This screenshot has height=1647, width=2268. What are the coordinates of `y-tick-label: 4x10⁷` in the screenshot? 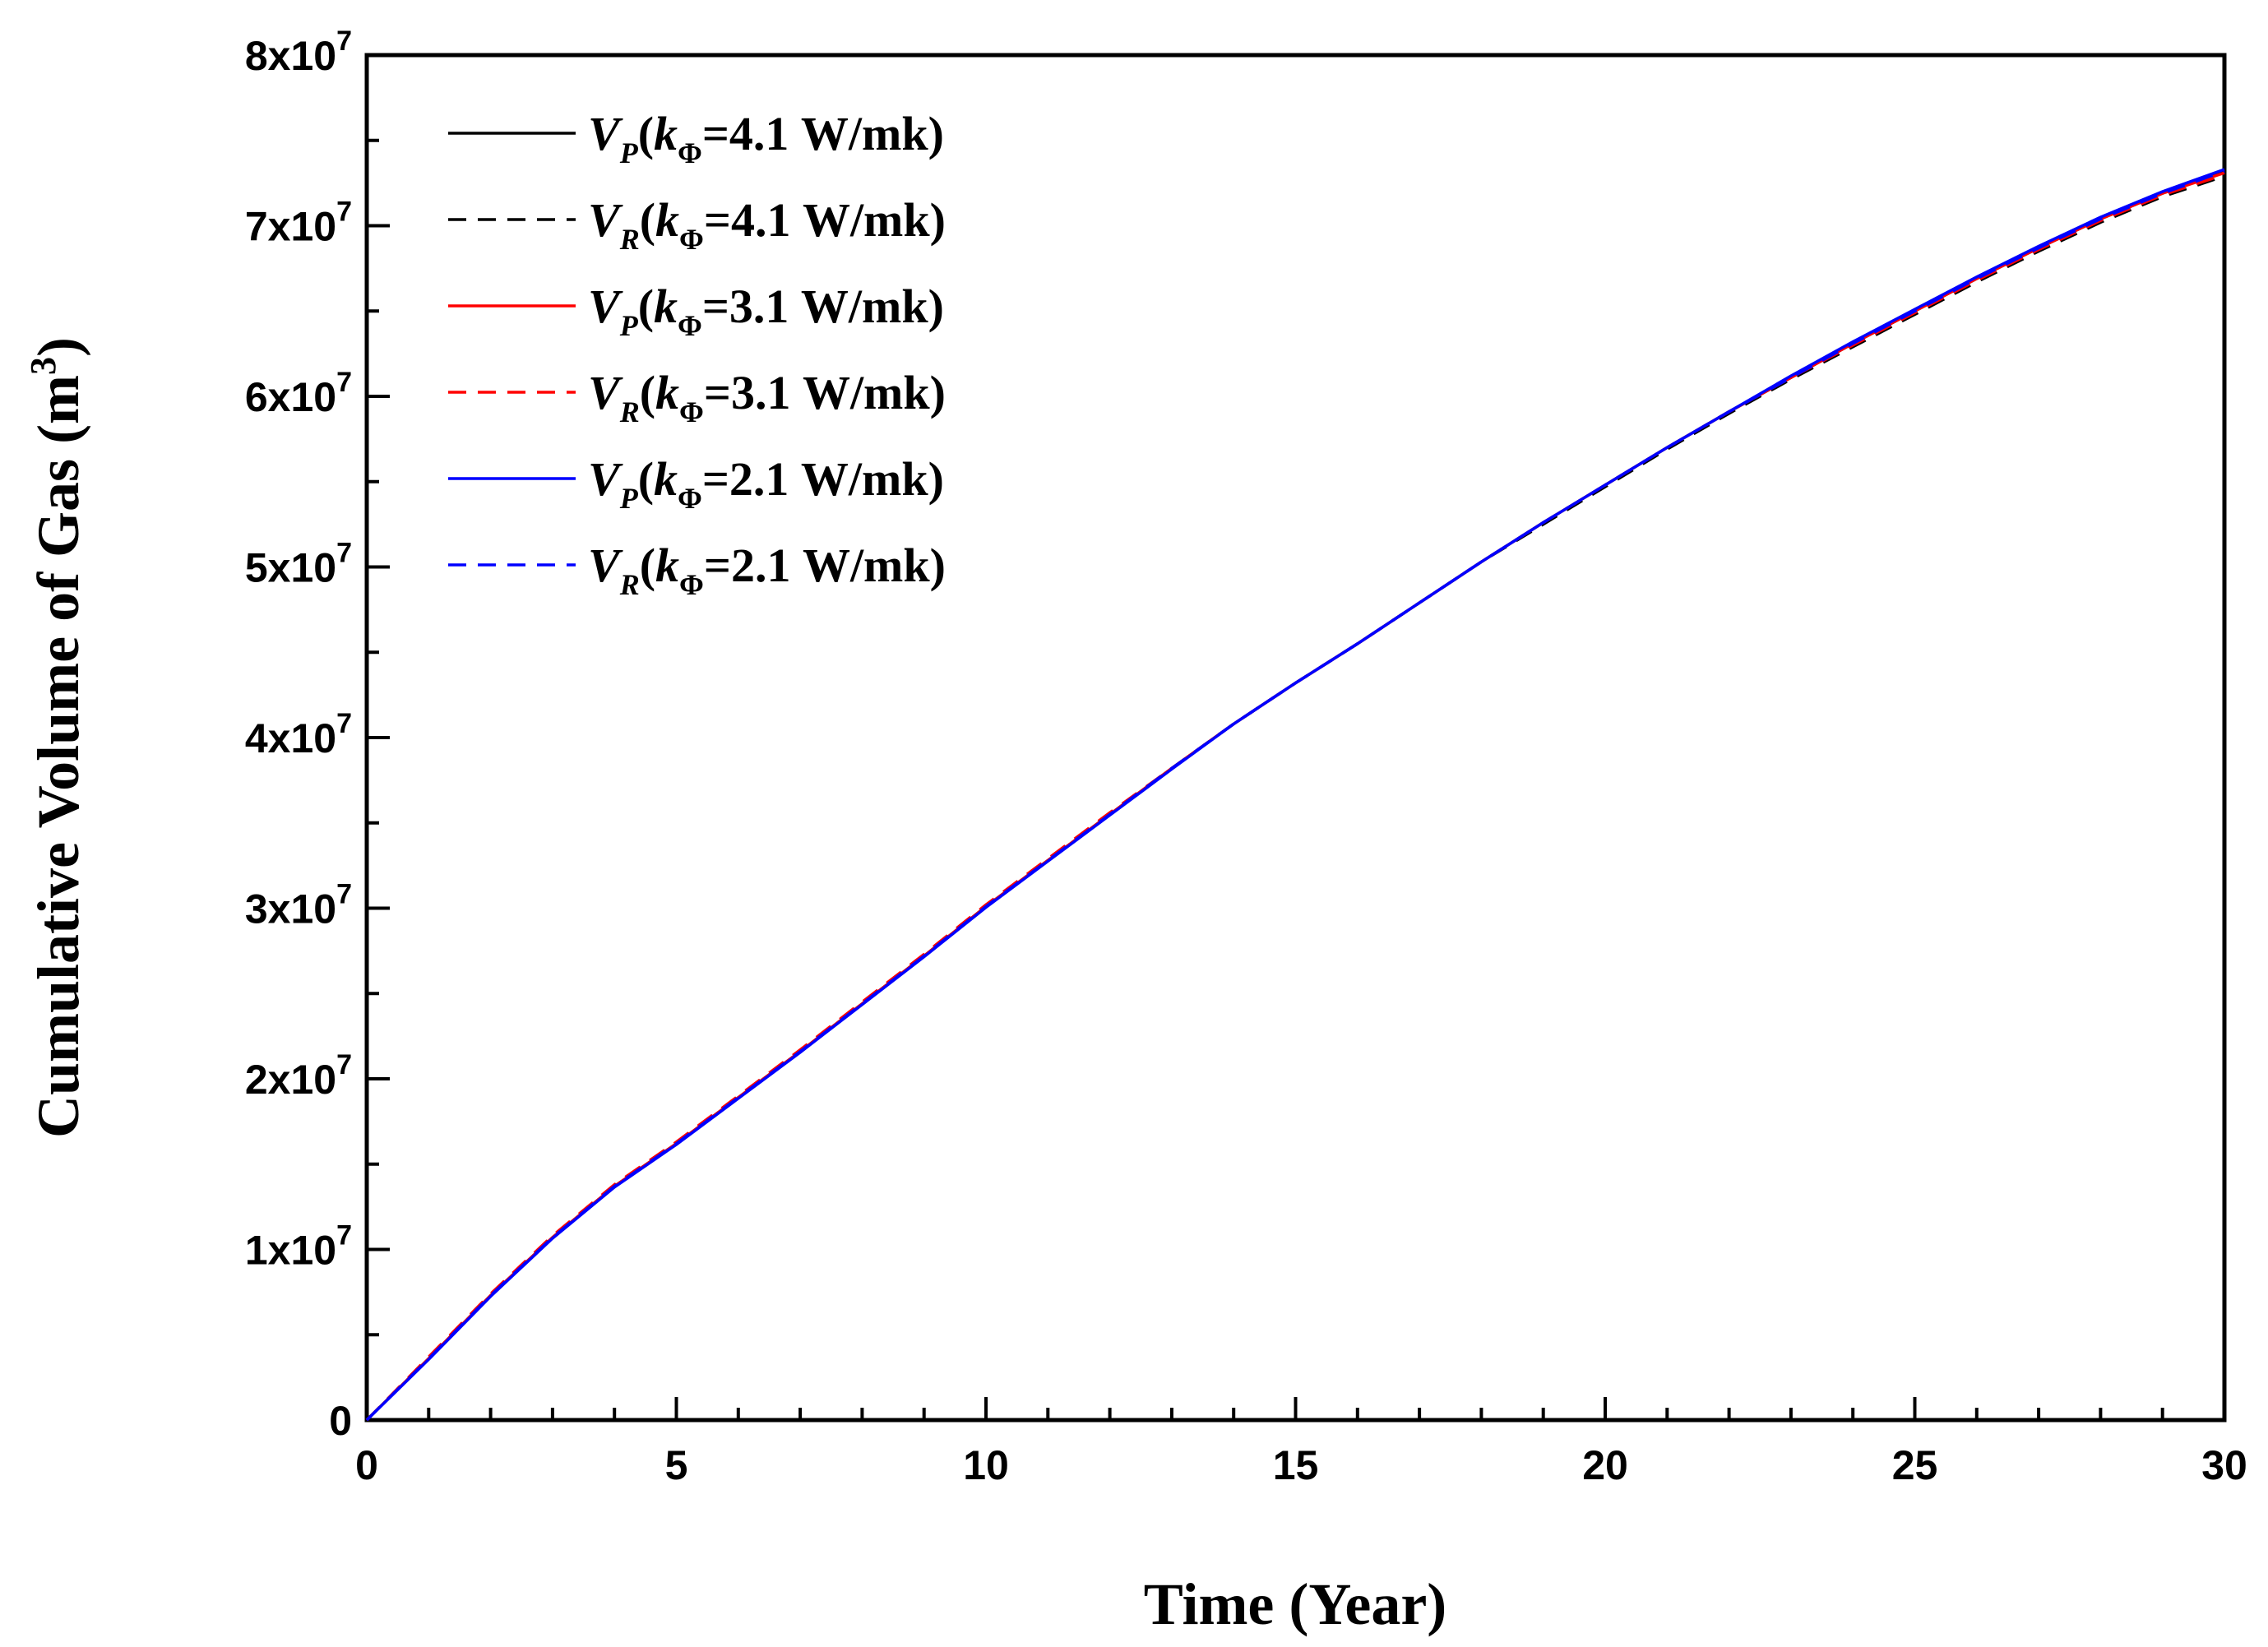 It's located at (298, 734).